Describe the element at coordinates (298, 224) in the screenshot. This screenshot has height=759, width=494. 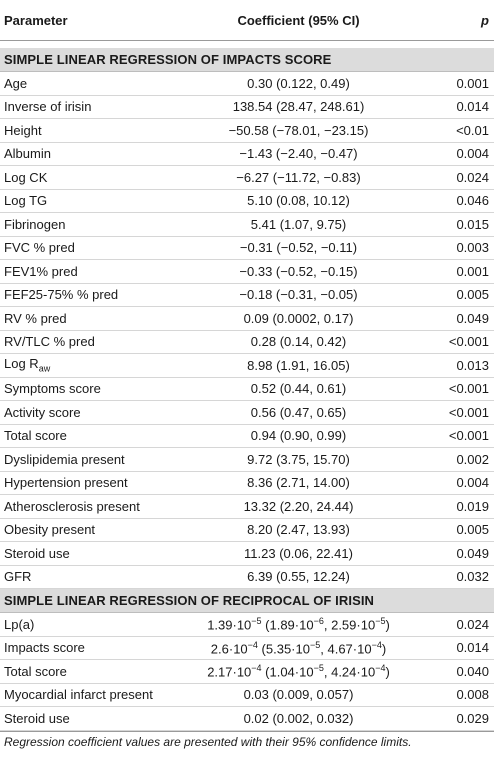
I see `coefficient-cell: 5.41 (1.07, 9.75)` at that location.